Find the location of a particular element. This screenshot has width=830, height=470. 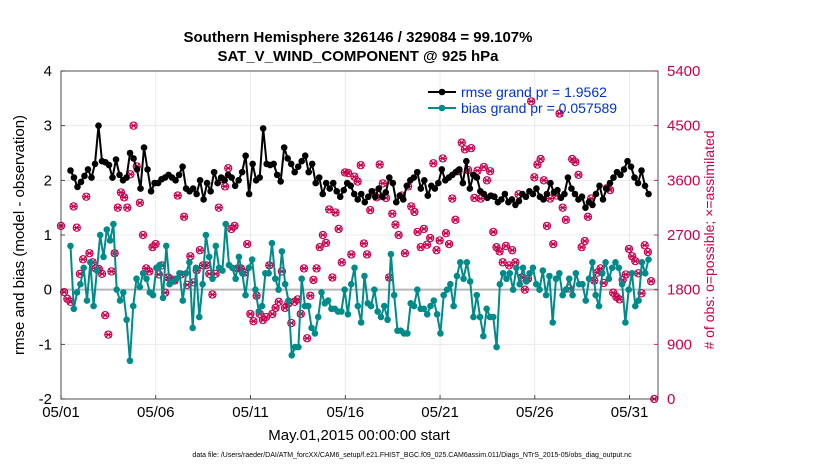

y-tick-label: 4 is located at coordinates (48, 71).